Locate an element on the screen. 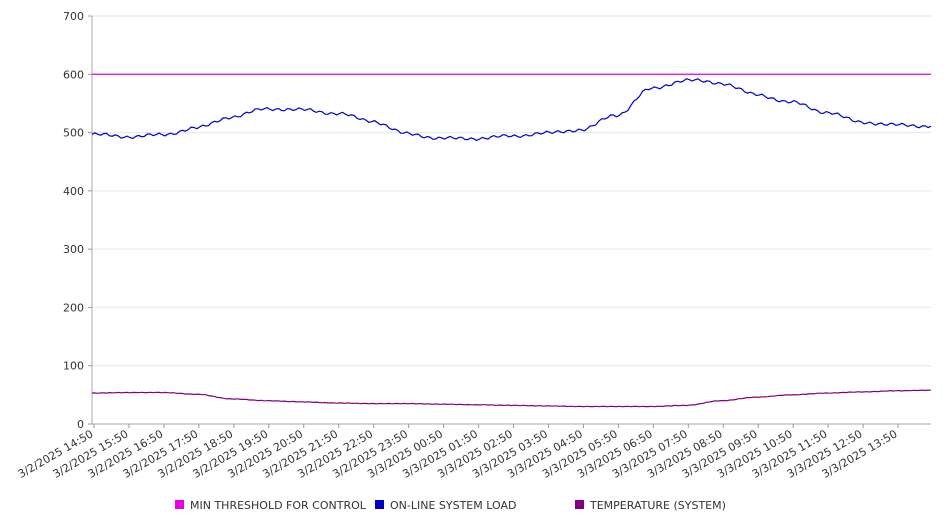 The height and width of the screenshot is (526, 946). y-tick-label: 100 is located at coordinates (73, 366).